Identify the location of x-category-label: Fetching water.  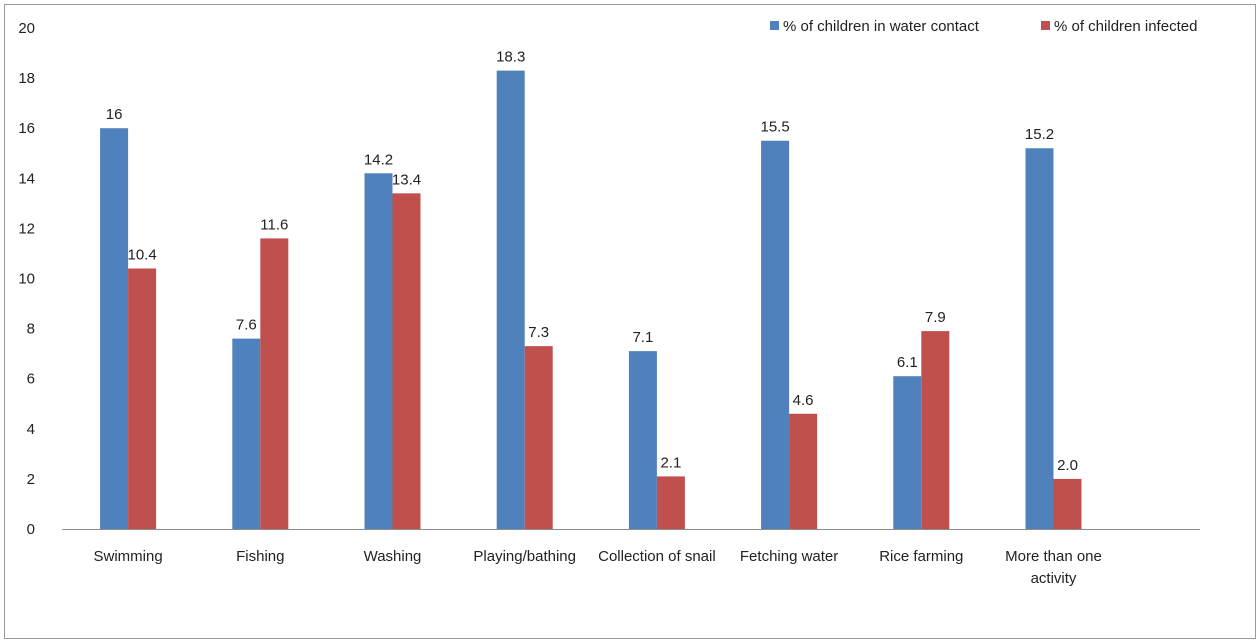
(789, 556).